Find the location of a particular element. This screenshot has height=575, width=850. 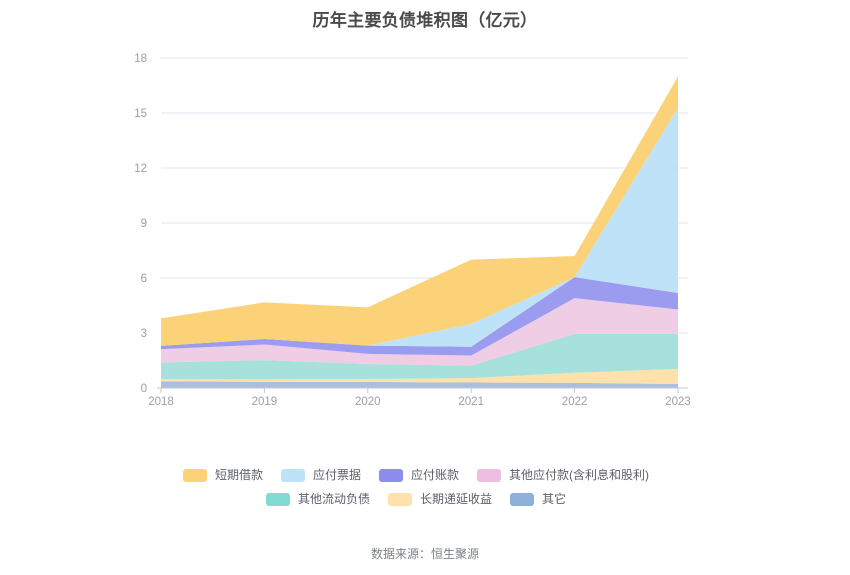

legend-item-label: 应付票据 is located at coordinates (336, 475).